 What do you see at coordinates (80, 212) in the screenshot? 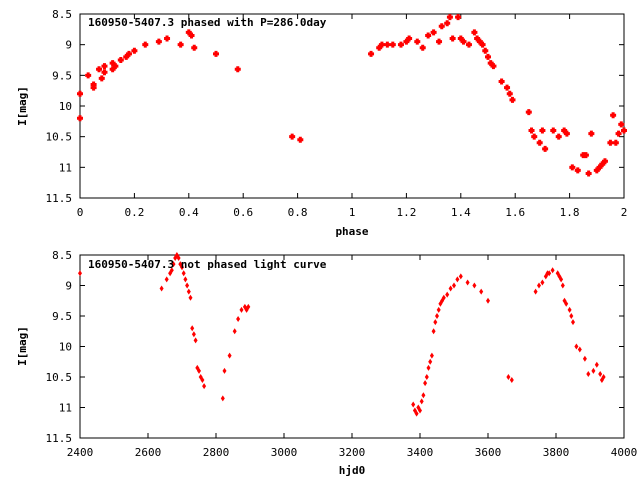
I see `phased-x-tick-label: 0` at bounding box center [80, 212].